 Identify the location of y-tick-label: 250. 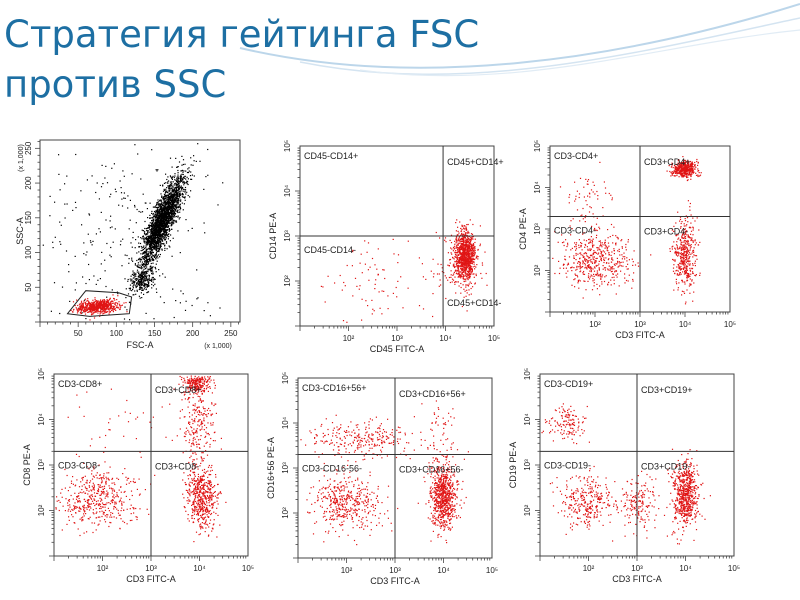
(28, 148).